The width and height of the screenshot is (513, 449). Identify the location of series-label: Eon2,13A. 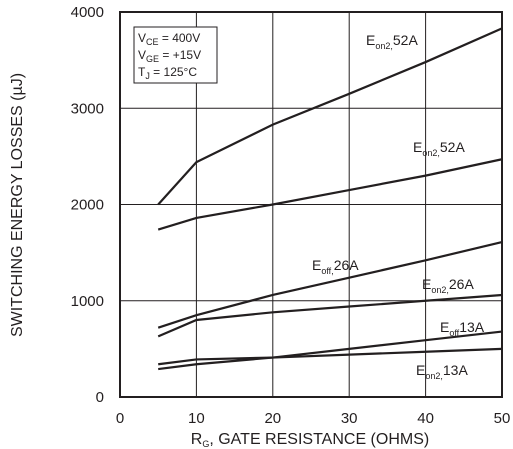
(442, 371).